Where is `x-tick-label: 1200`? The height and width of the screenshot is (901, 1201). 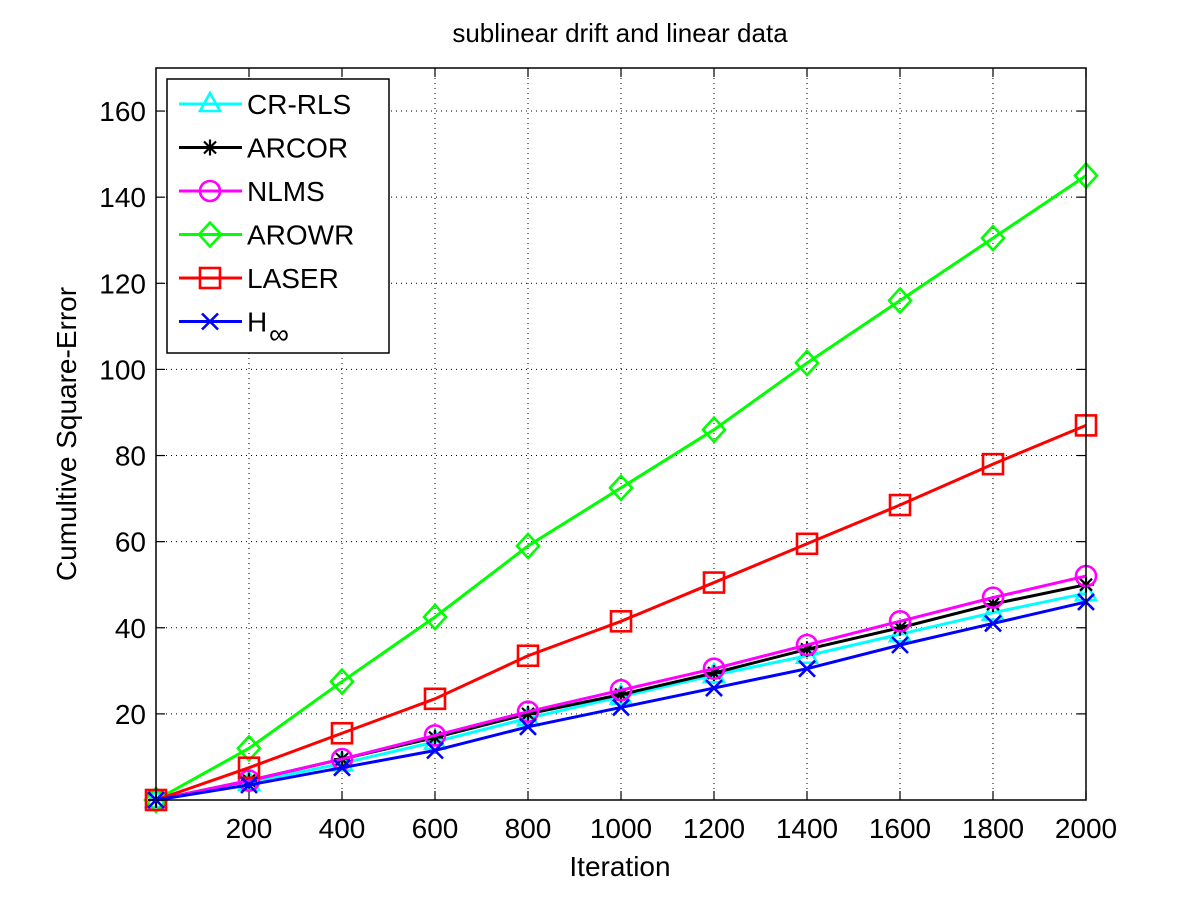
x-tick-label: 1200 is located at coordinates (714, 828).